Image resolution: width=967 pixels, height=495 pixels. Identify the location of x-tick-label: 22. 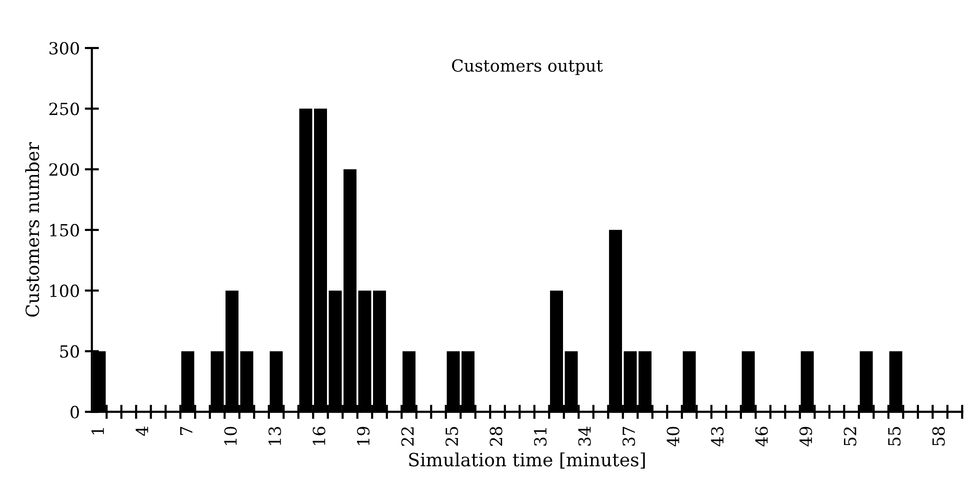
(407, 436).